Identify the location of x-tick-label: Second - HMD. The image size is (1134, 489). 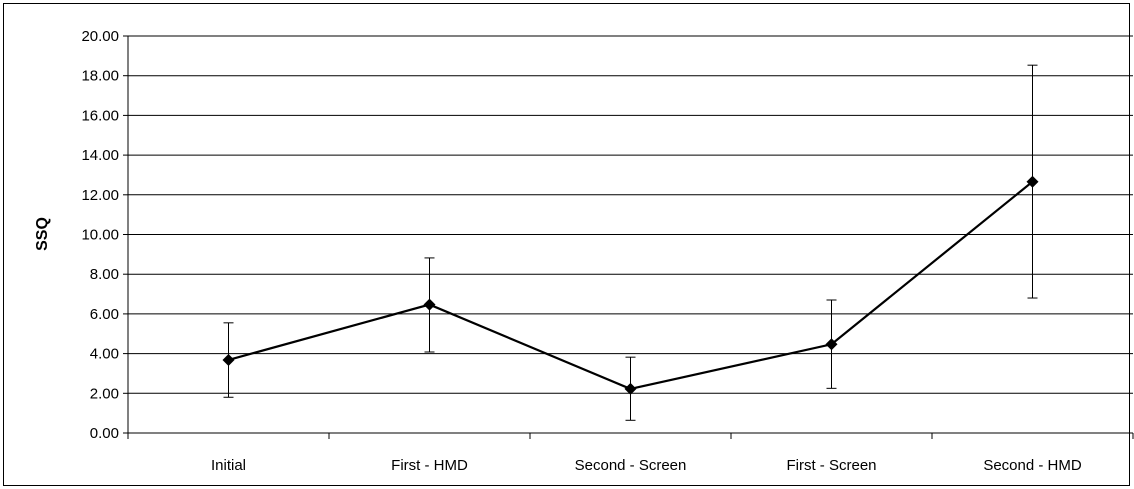
(1032, 465).